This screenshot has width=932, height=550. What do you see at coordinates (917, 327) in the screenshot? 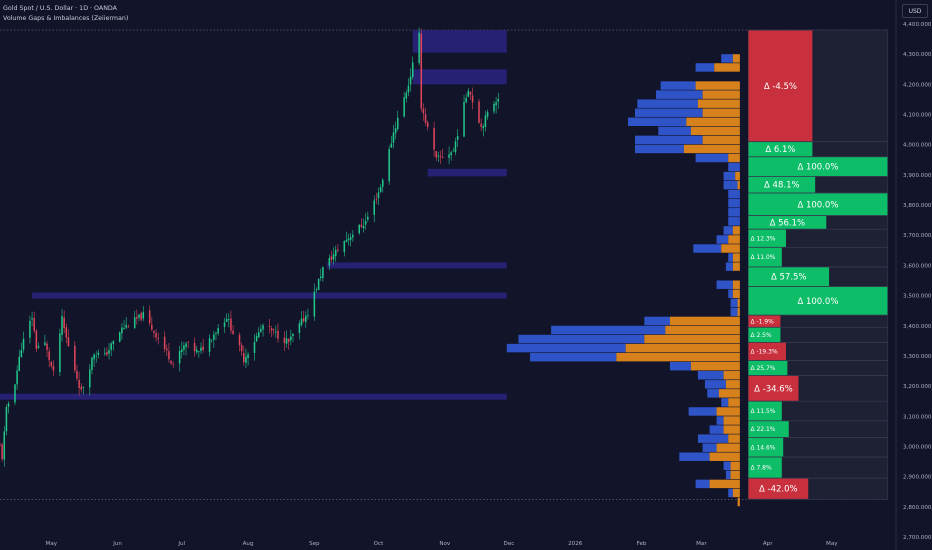
I see `y-tick-label: 3,400.000` at bounding box center [917, 327].